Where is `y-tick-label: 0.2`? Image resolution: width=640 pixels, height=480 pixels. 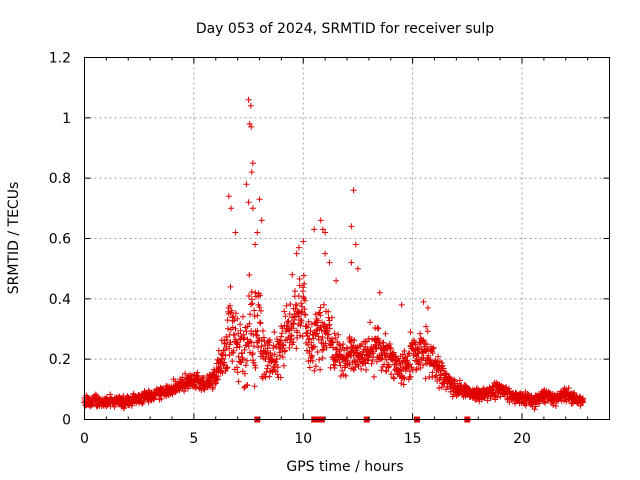
y-tick-label: 0.2 is located at coordinates (60, 360).